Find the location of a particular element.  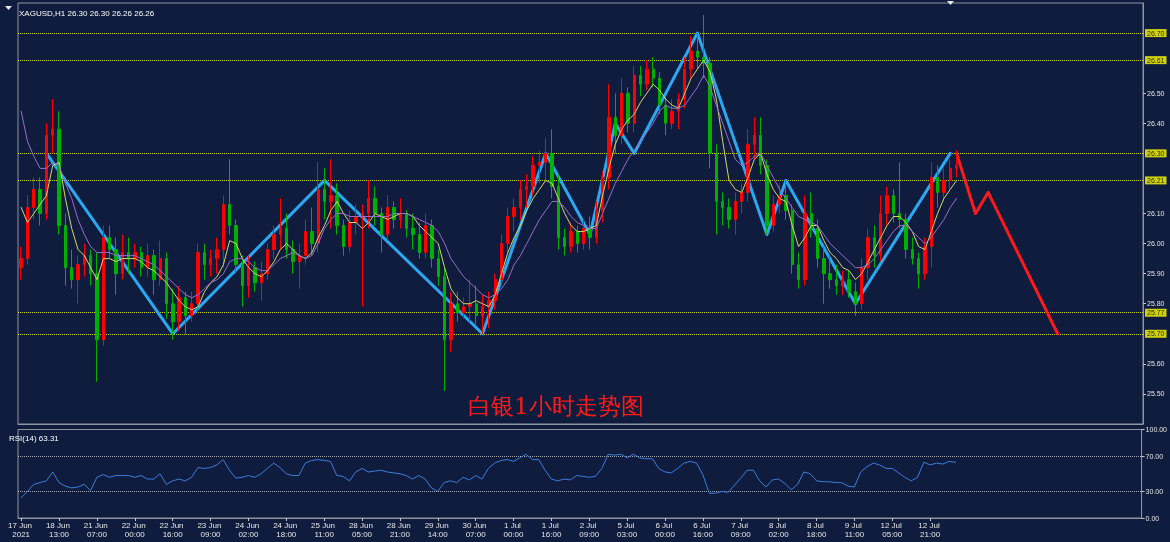

x-tick-label: 8 Jul 18:00 is located at coordinates (817, 530).